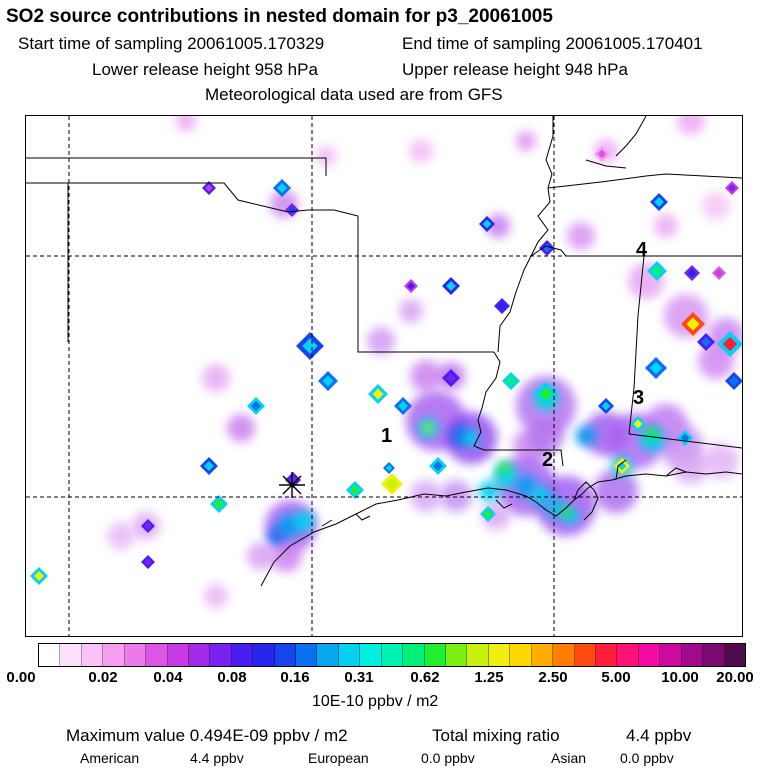 The image size is (768, 768). What do you see at coordinates (217, 758) in the screenshot?
I see `american-value: 4.4 ppbv` at bounding box center [217, 758].